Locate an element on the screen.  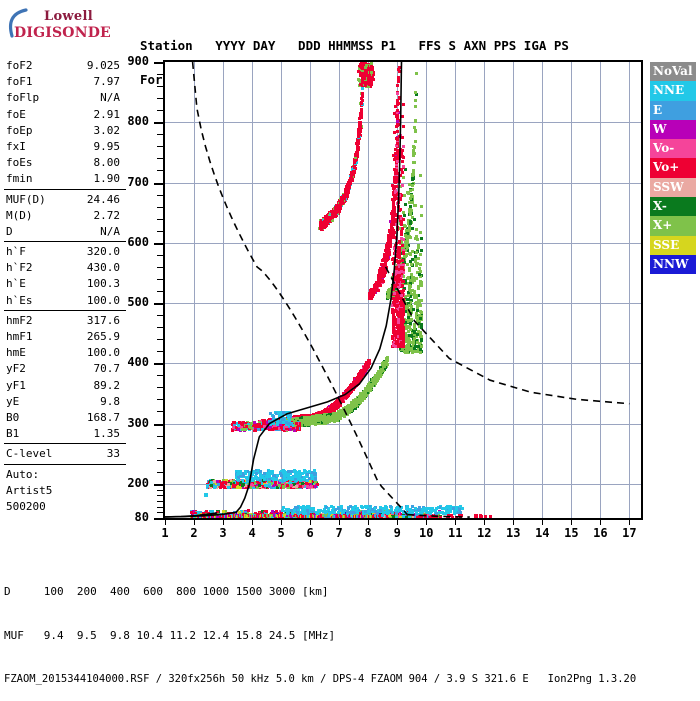
param-key: fmin is located at coordinates (19, 179).